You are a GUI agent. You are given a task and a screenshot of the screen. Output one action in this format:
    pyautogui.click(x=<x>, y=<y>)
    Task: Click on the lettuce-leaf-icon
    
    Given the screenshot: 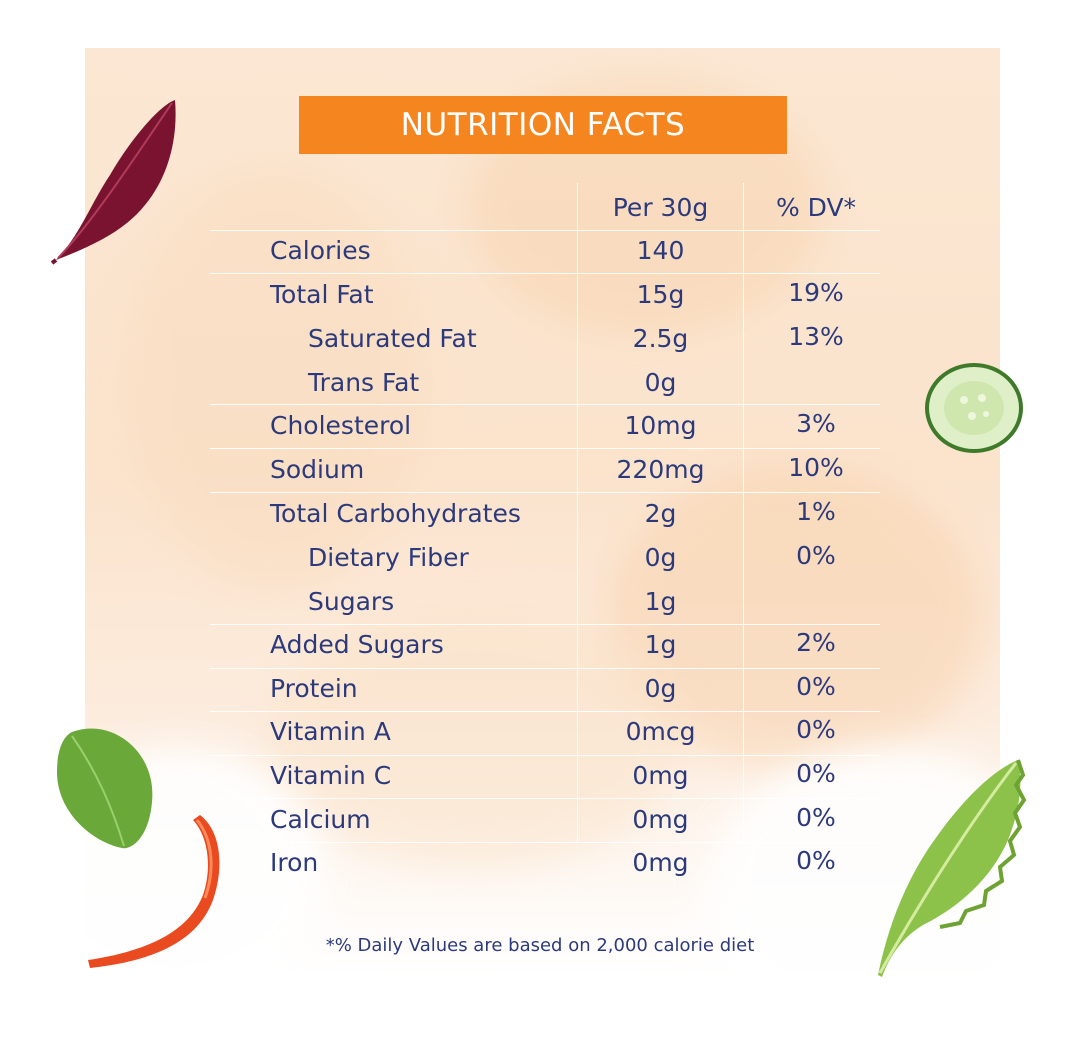 What is the action you would take?
    pyautogui.click(x=952, y=868)
    